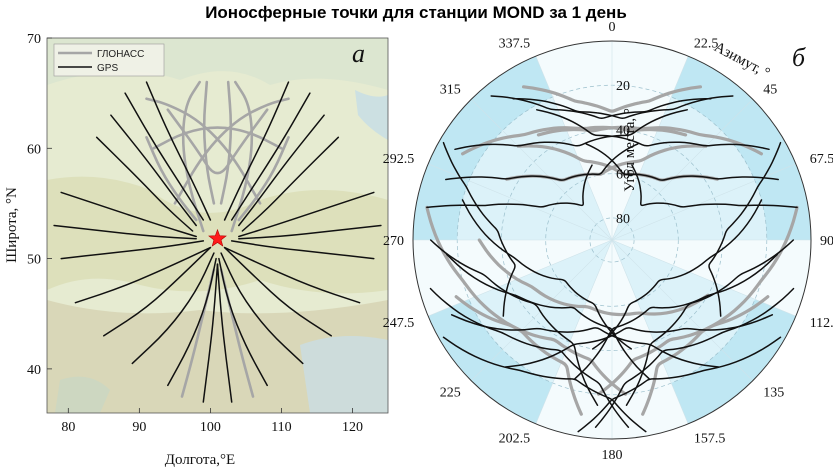  What do you see at coordinates (623, 86) in the screenshot?
I see `elevation-tick-label-0: 20` at bounding box center [623, 86].